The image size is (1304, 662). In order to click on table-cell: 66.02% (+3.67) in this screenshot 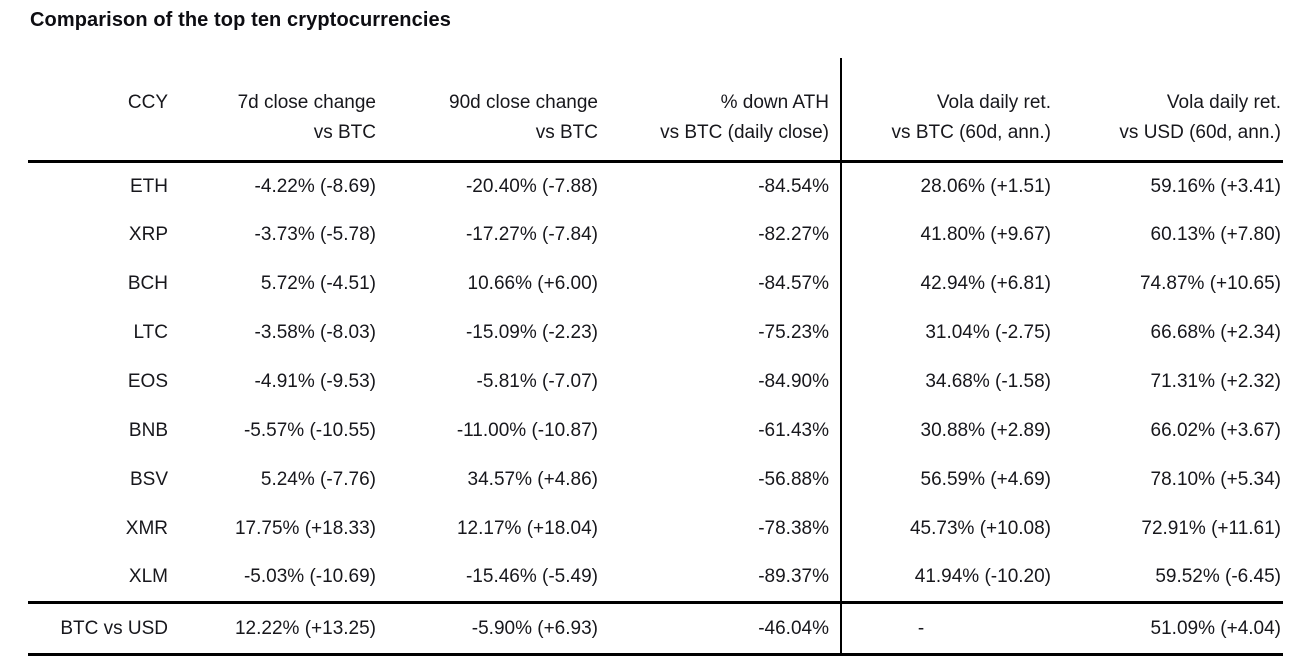, I will do `click(1215, 430)`.